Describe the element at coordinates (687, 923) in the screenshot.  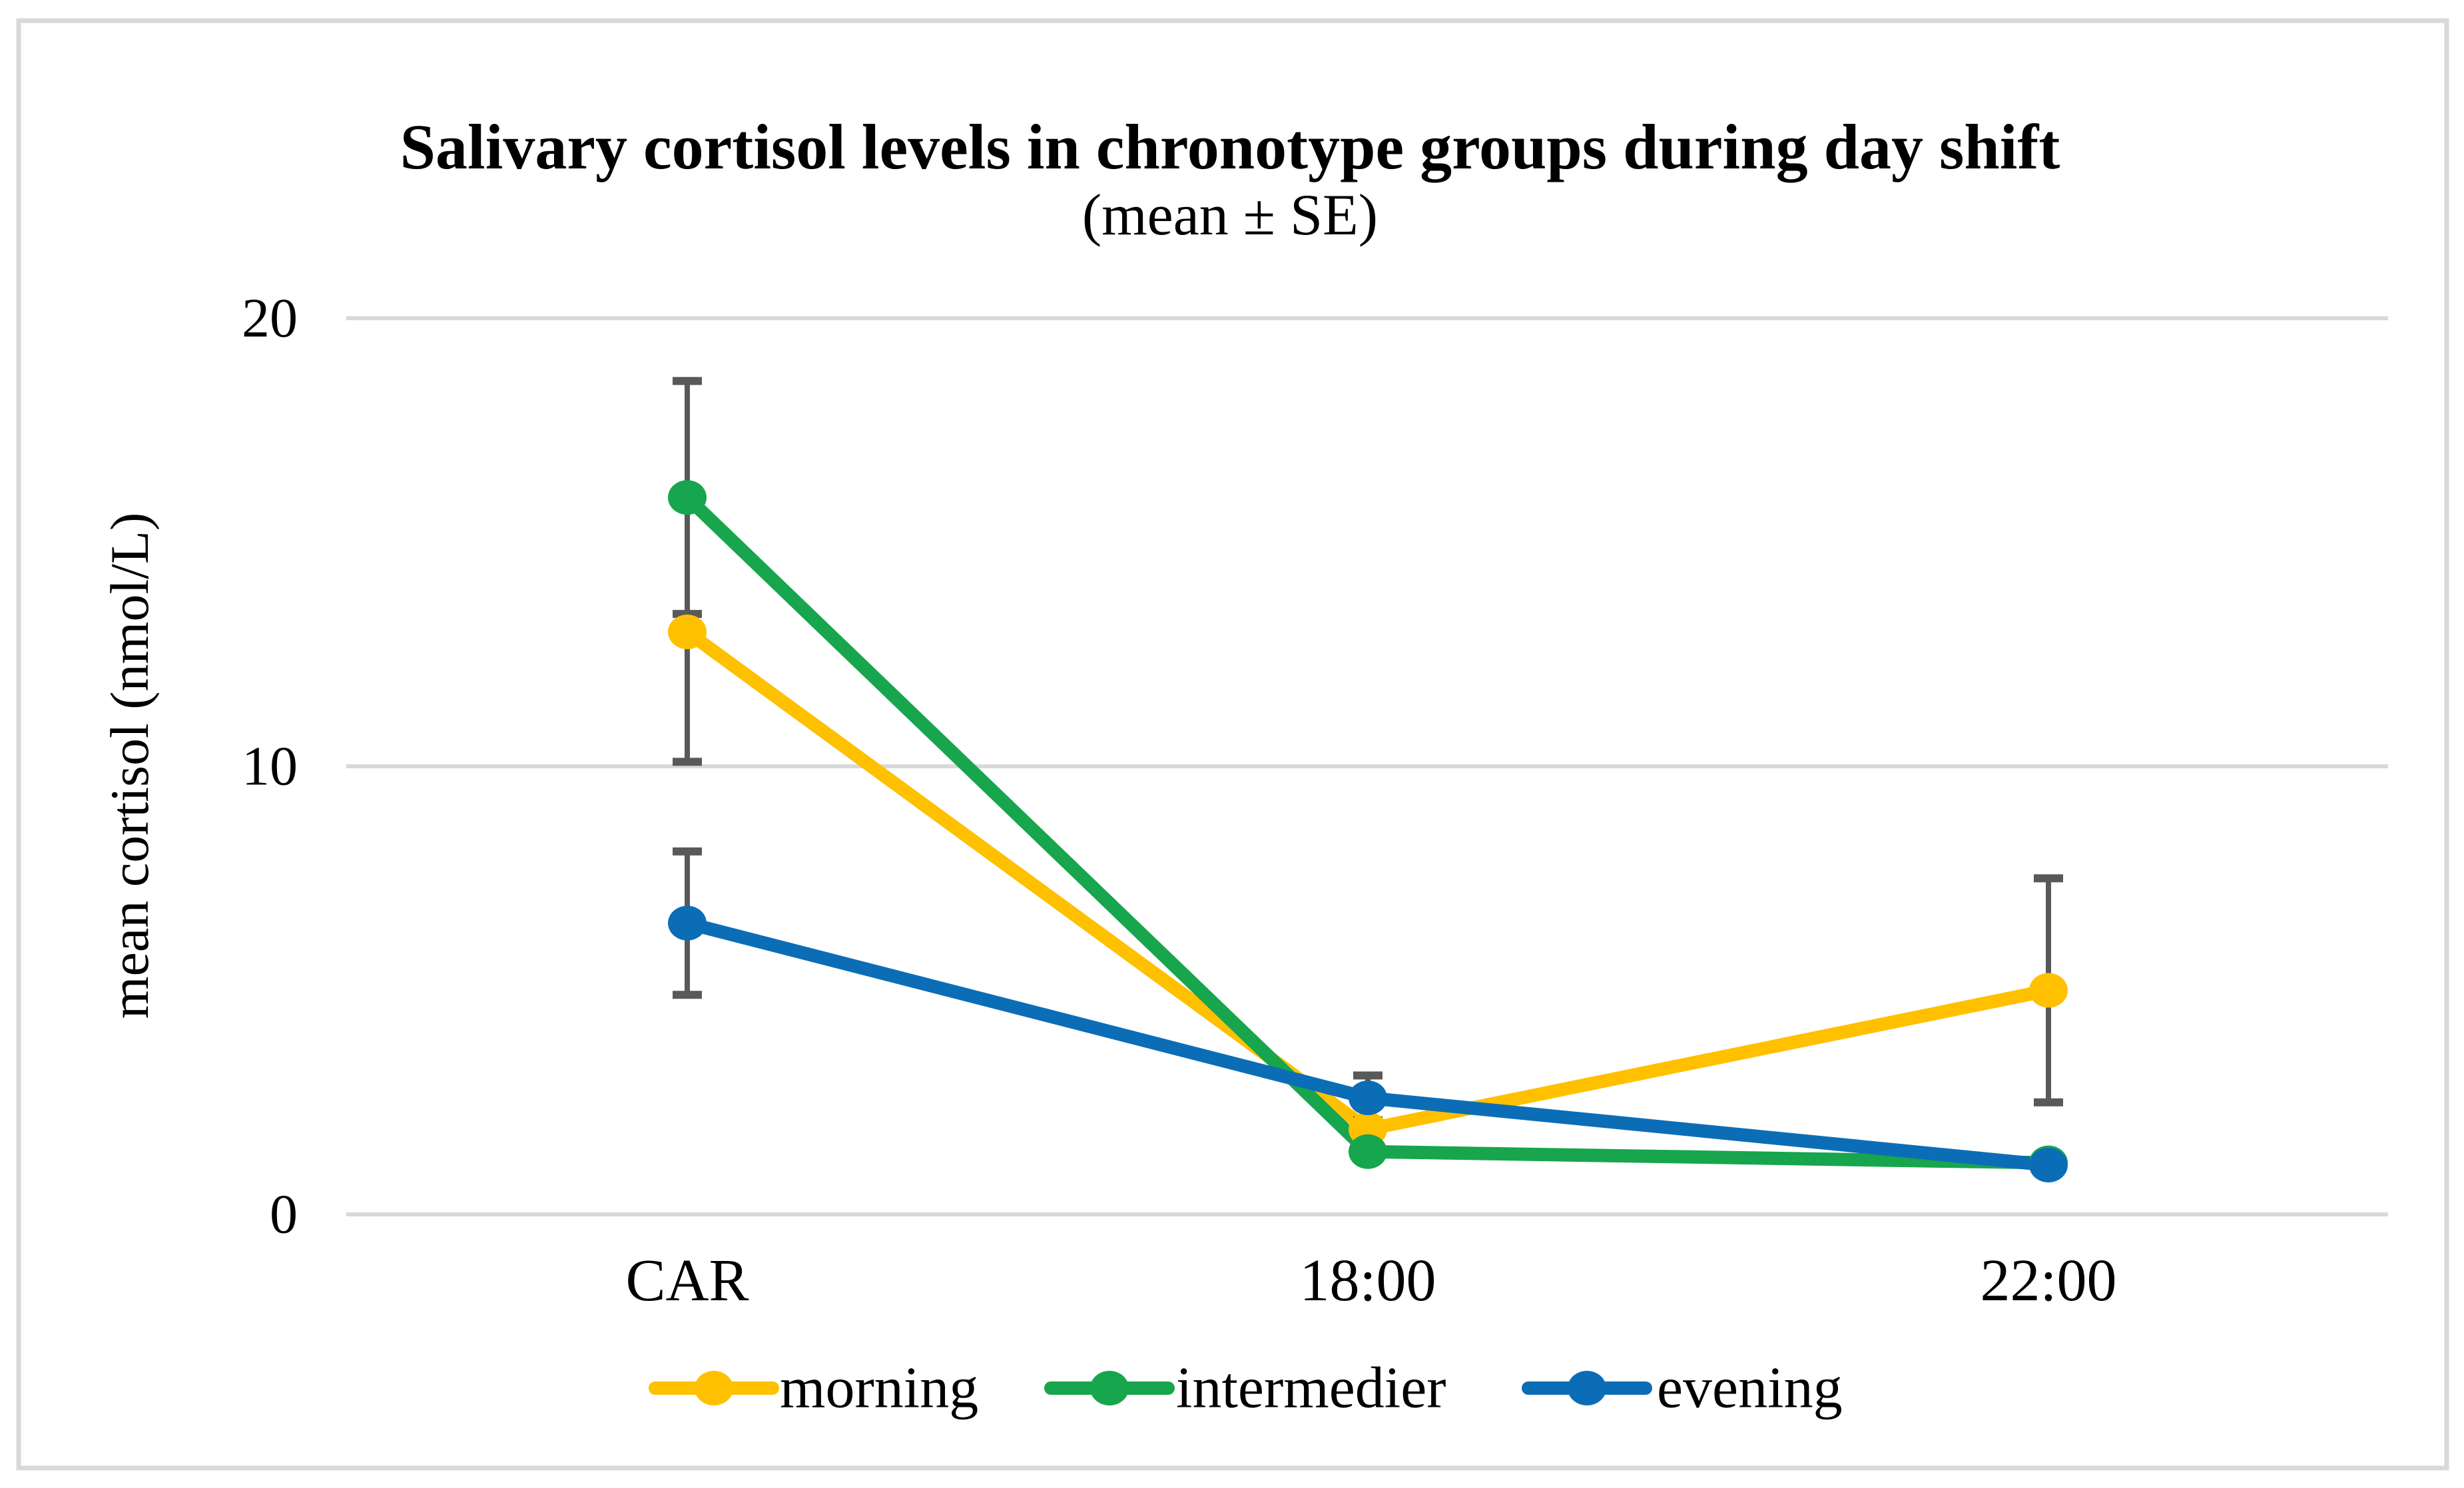
I see `marker-evening-CAR` at that location.